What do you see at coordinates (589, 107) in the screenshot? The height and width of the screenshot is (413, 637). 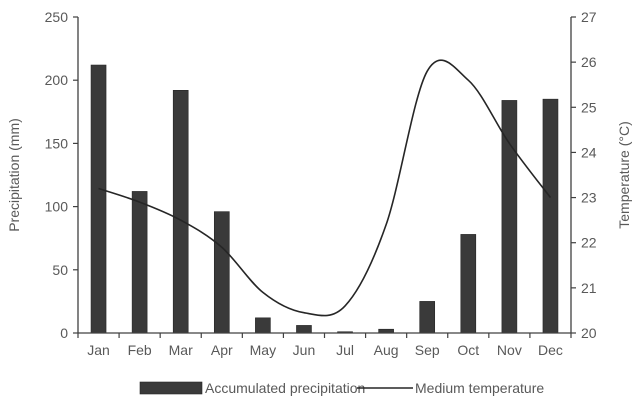 I see `right-tick-label: 25` at bounding box center [589, 107].